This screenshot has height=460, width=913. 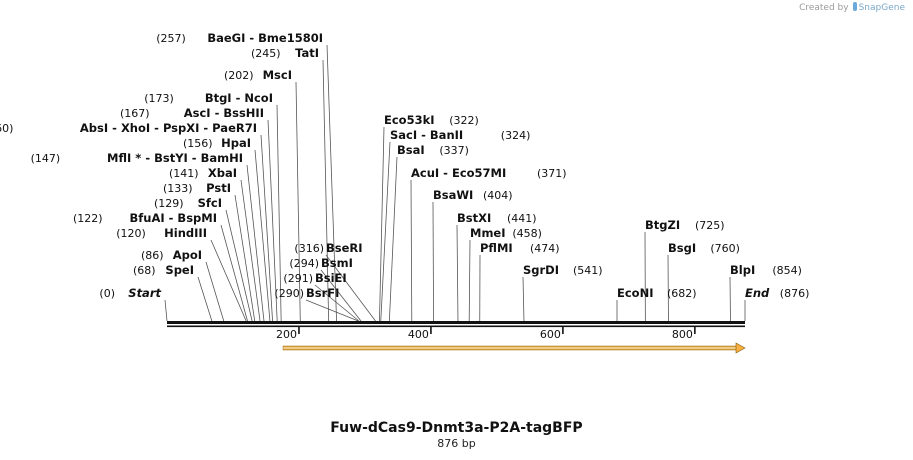 What do you see at coordinates (498, 195) in the screenshot?
I see `site-position: (404)` at bounding box center [498, 195].